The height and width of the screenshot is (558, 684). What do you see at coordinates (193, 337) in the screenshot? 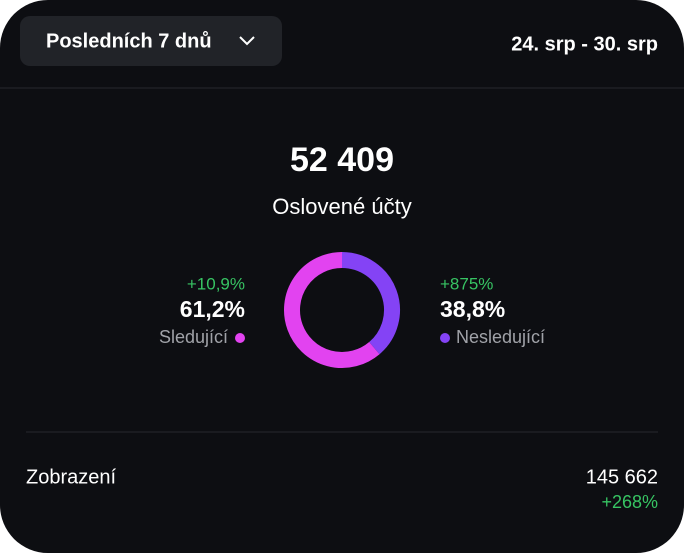
I see `legend-label: Sledující` at bounding box center [193, 337].